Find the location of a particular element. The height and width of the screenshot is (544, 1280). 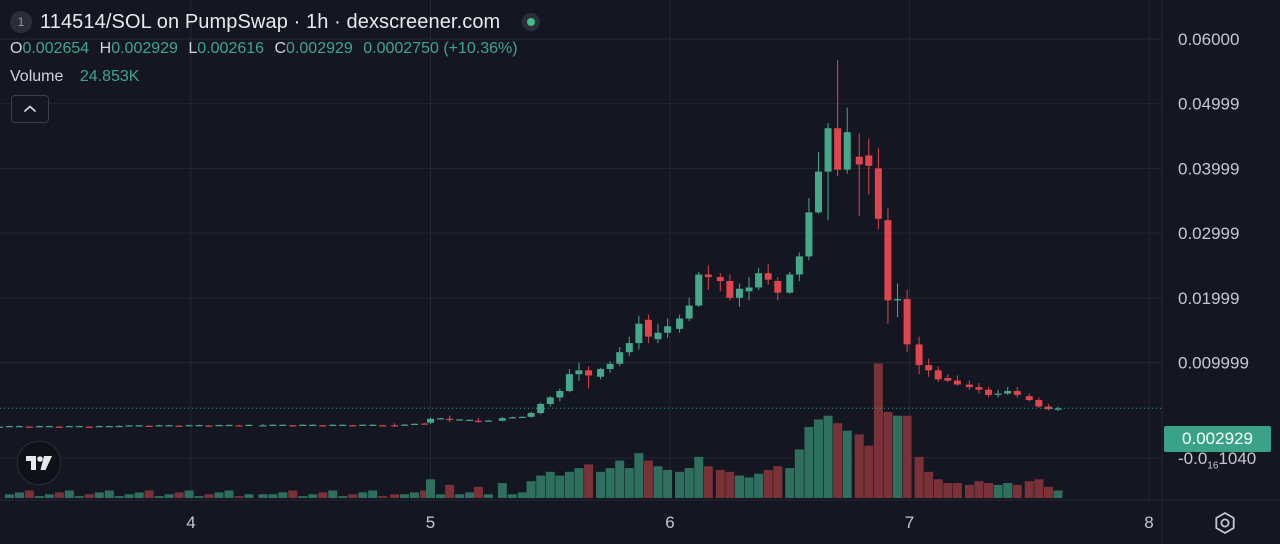

neg-tick-sub: 16 is located at coordinates (1213, 466).